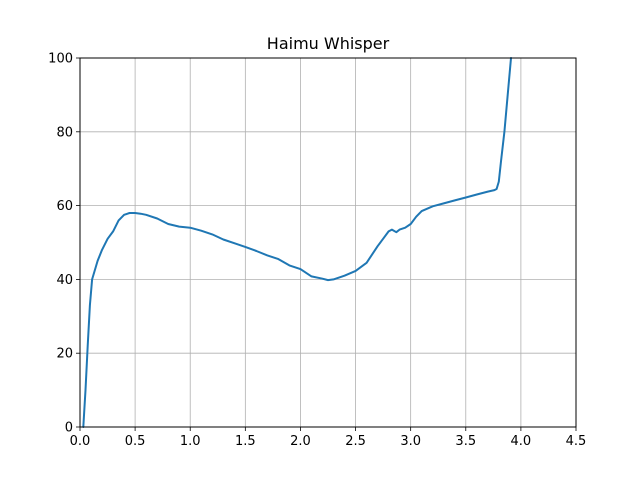 Image resolution: width=640 pixels, height=480 pixels. I want to click on y-tick-label: 100, so click(60, 59).